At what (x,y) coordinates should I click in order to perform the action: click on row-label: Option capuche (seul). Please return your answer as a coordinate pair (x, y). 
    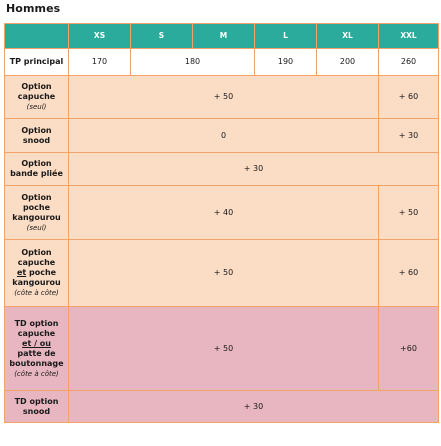
    Looking at the image, I should click on (36, 97).